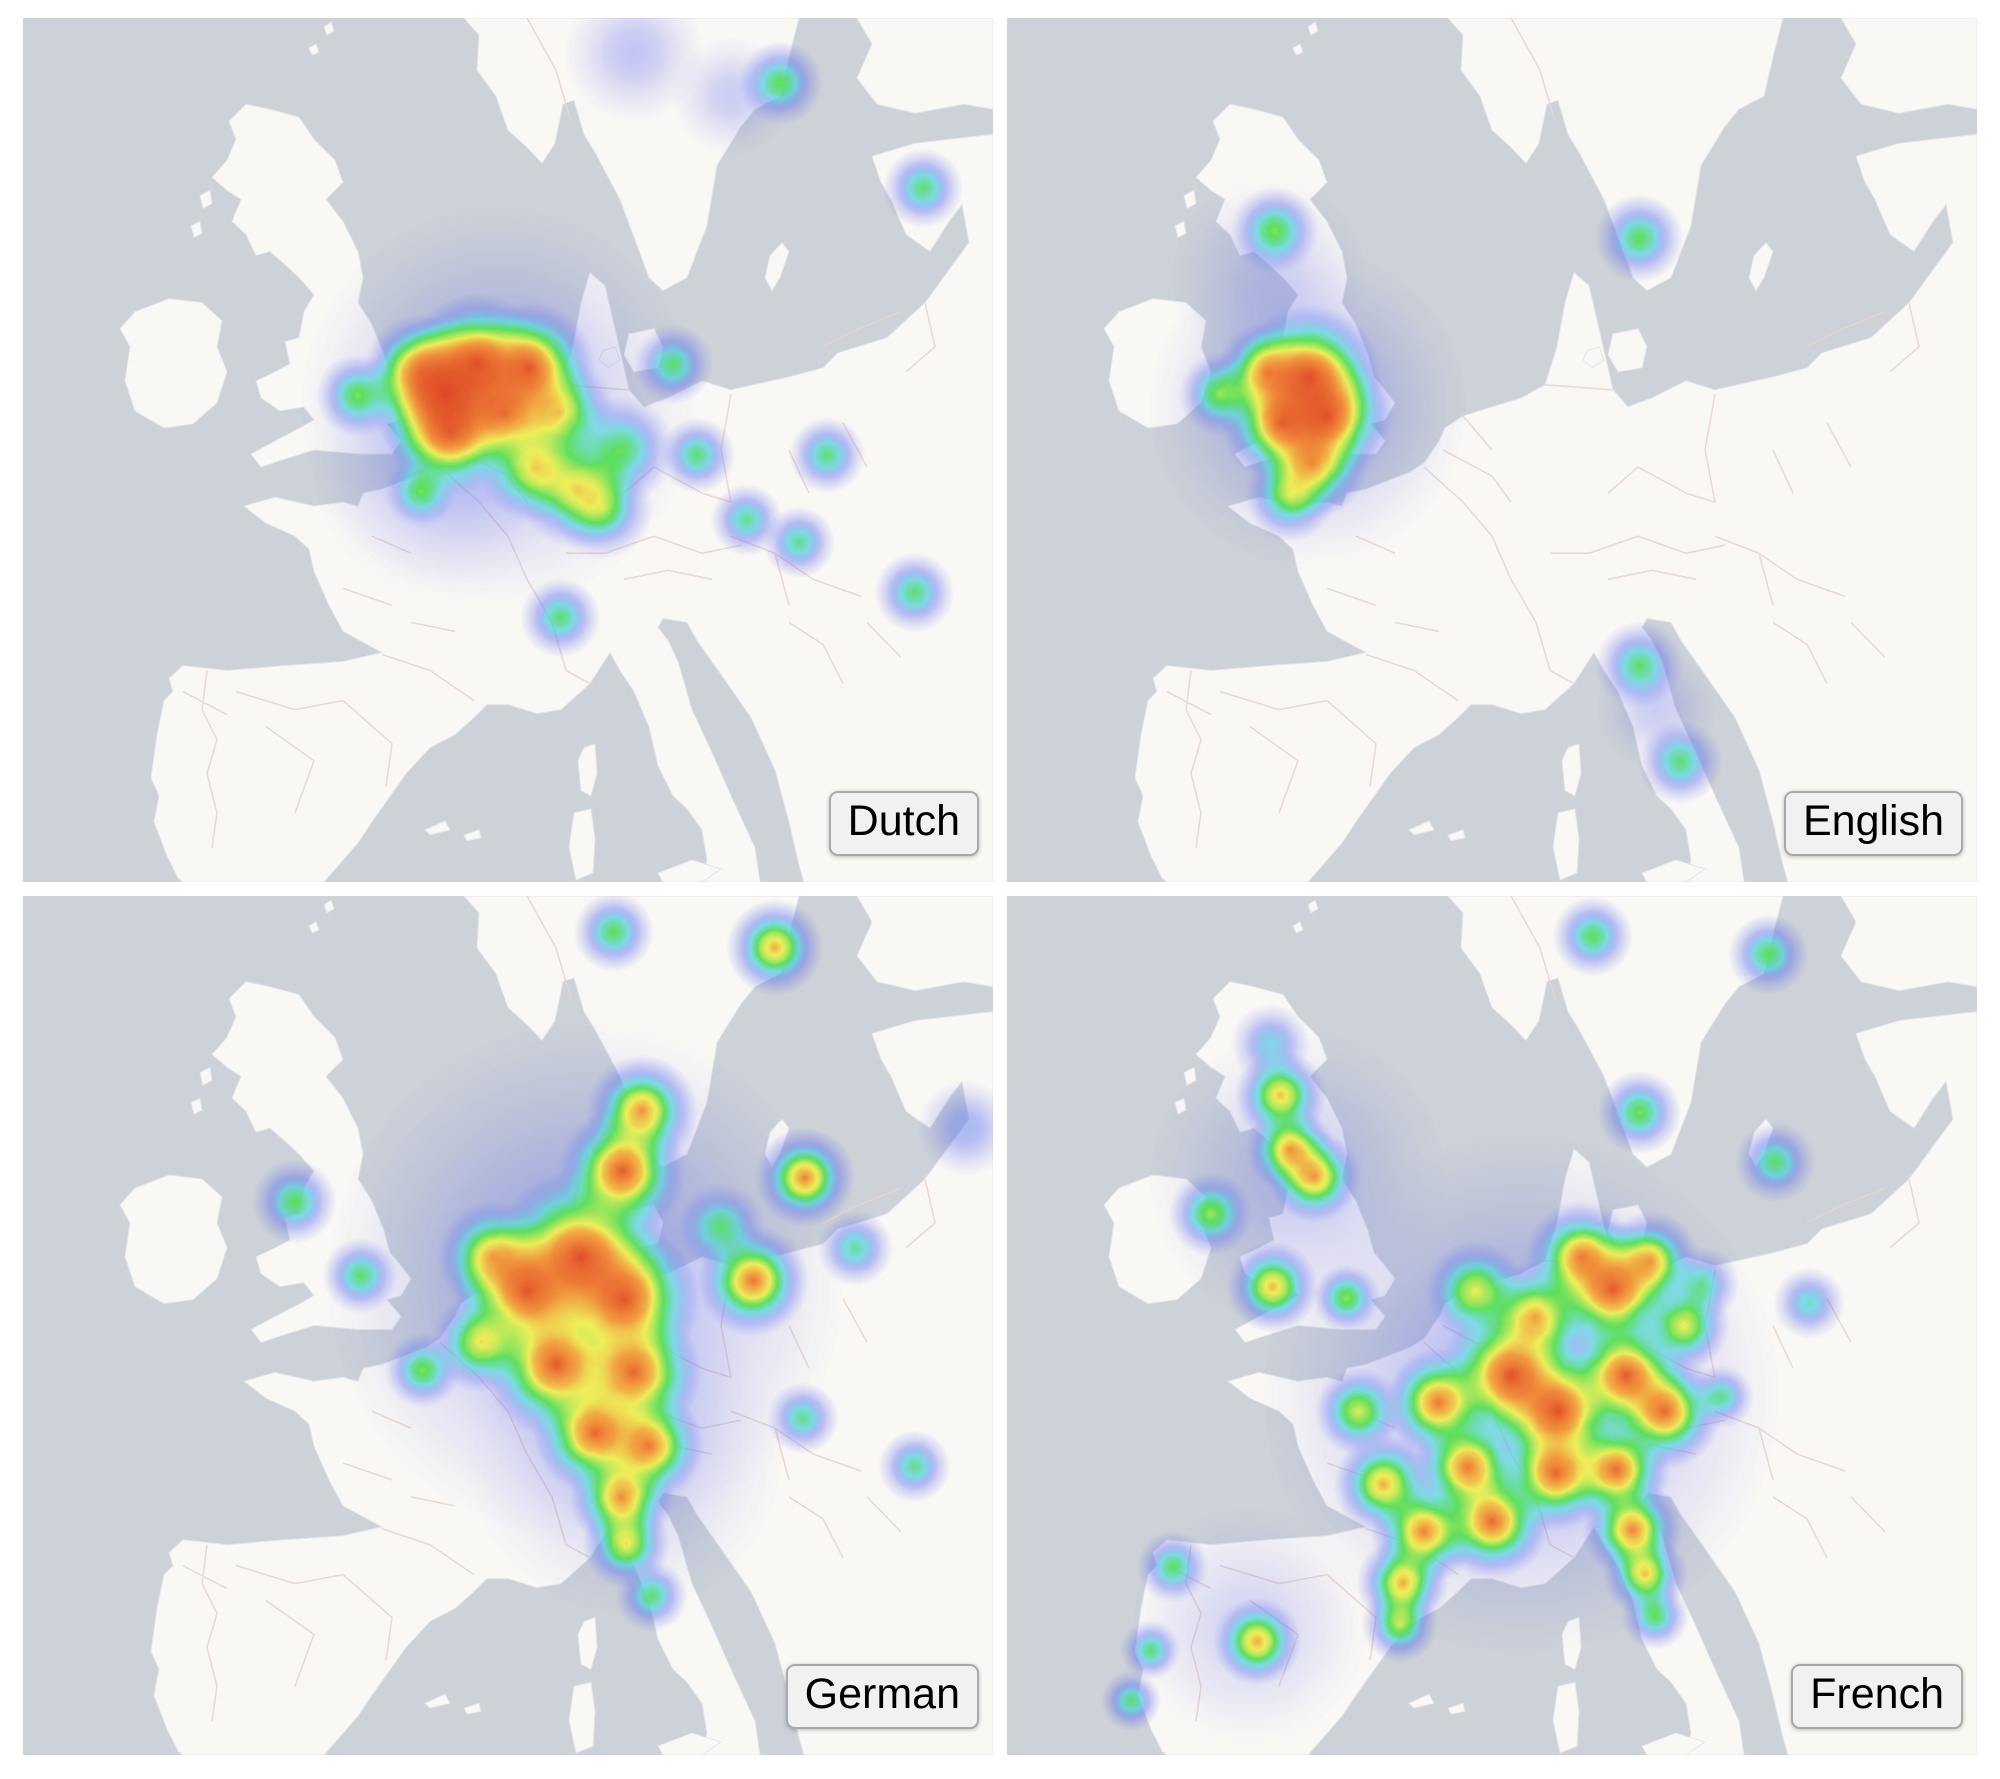  Describe the element at coordinates (1877, 1696) in the screenshot. I see `language-label-french: French` at that location.